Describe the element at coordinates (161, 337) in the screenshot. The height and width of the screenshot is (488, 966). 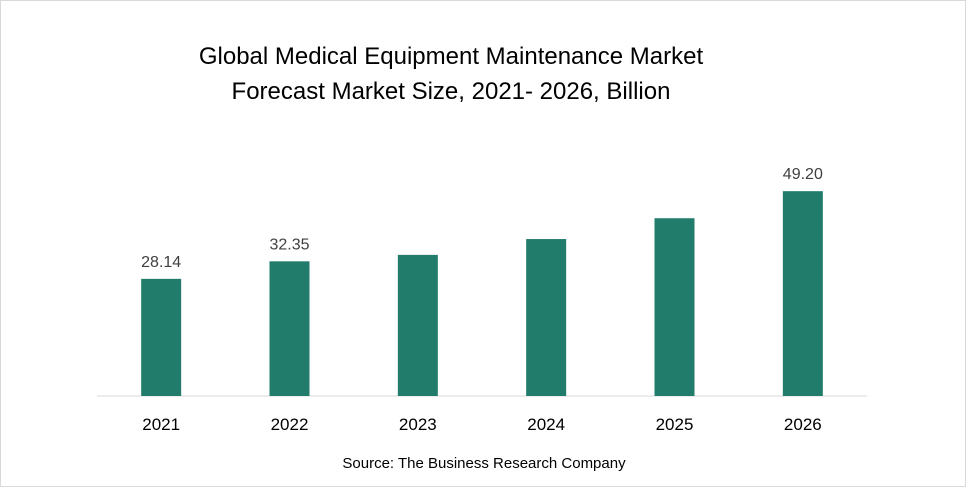
I see `bar-2021` at that location.